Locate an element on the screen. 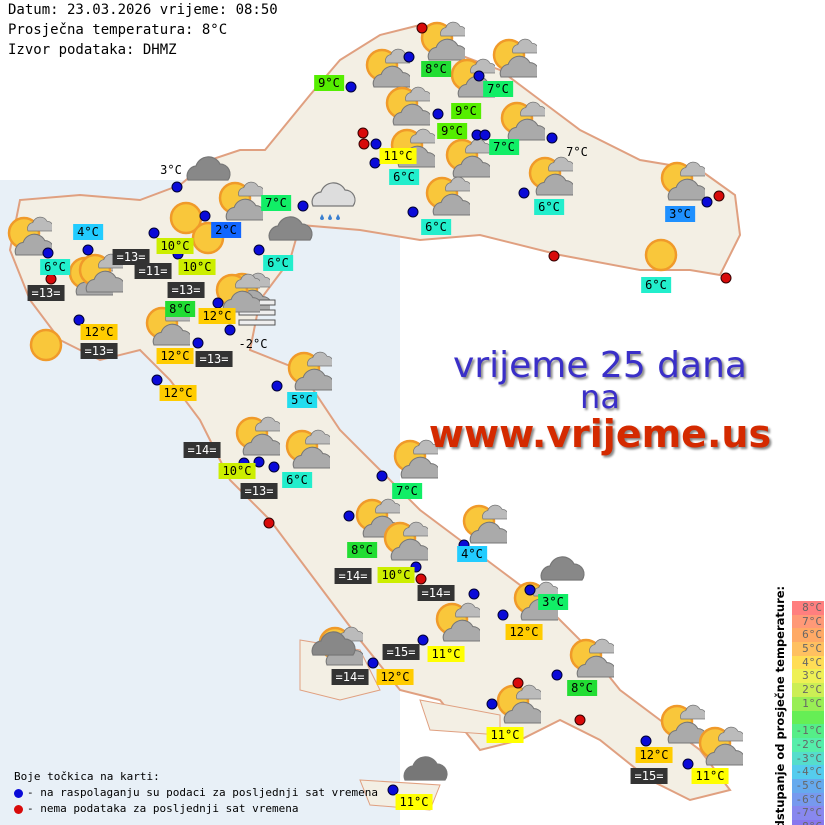 The width and height of the screenshot is (825, 825). temperature-label: =11= is located at coordinates (153, 271).